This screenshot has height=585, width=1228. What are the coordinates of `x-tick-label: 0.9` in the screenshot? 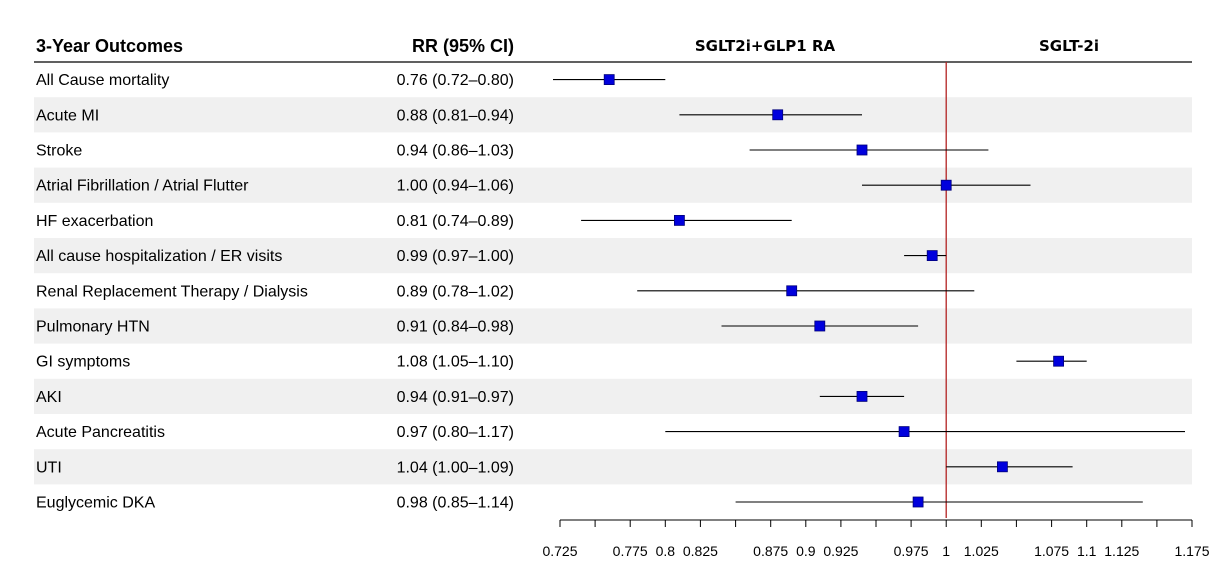 It's located at (806, 551).